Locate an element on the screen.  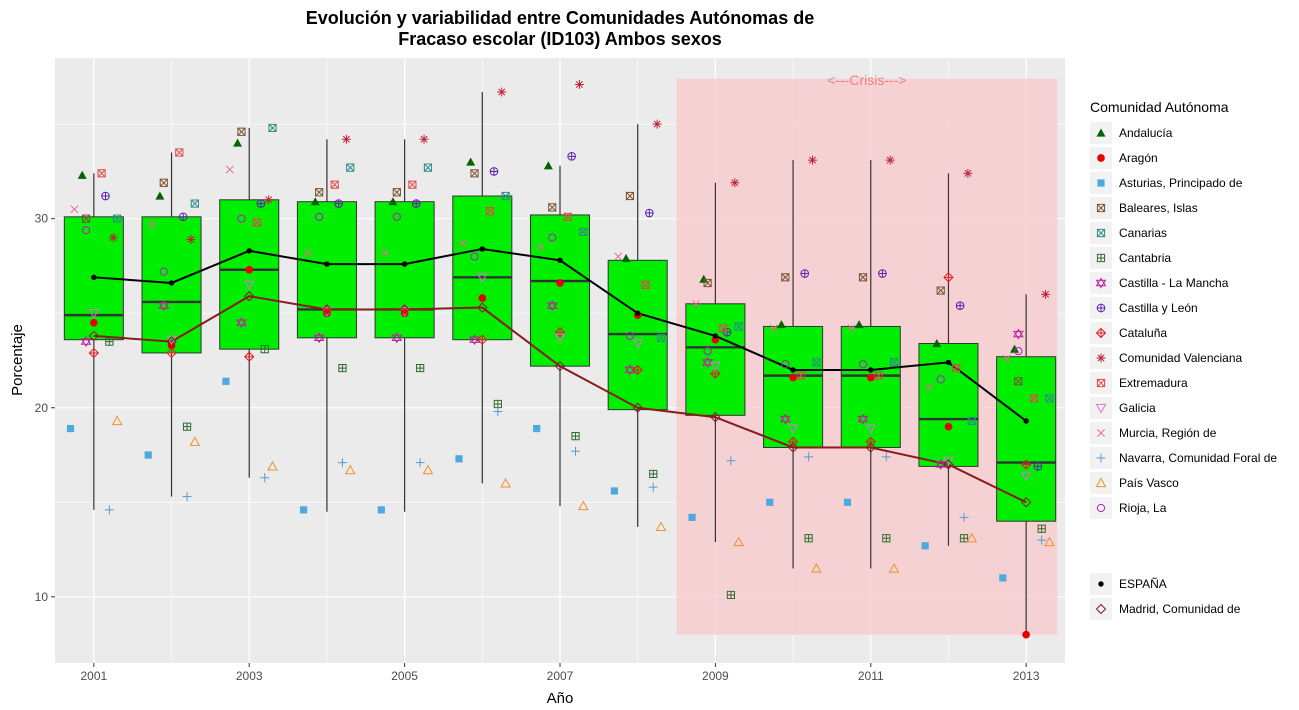
x-tick-label: 2013 is located at coordinates (1026, 676).